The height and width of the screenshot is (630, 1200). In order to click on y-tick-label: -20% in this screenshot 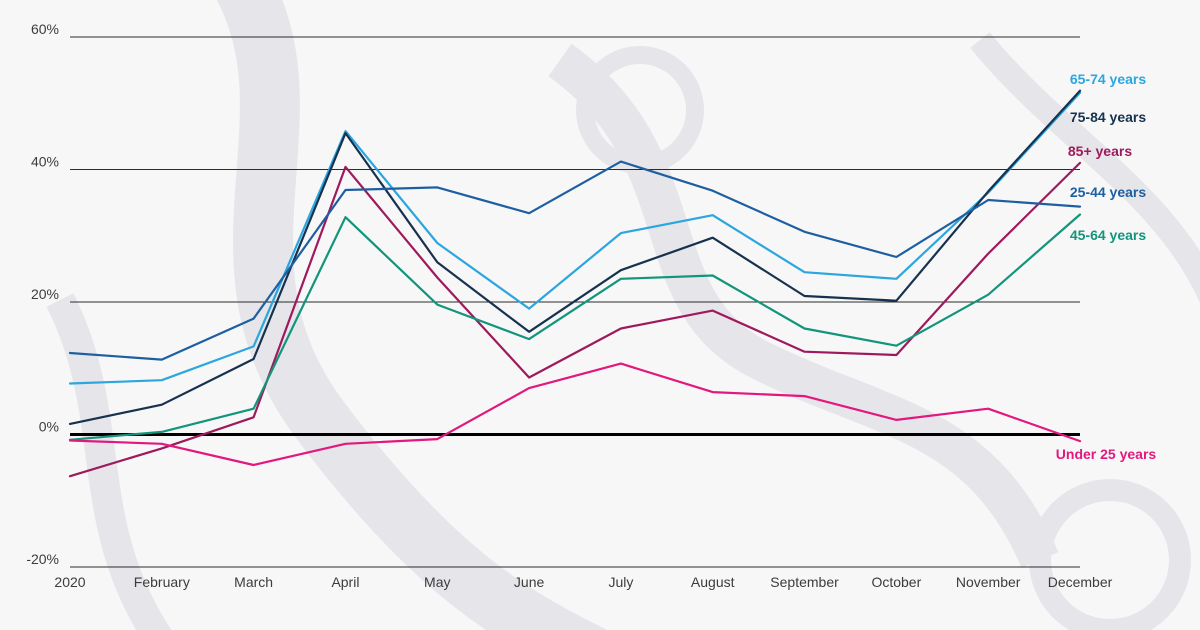, I will do `click(42, 559)`.